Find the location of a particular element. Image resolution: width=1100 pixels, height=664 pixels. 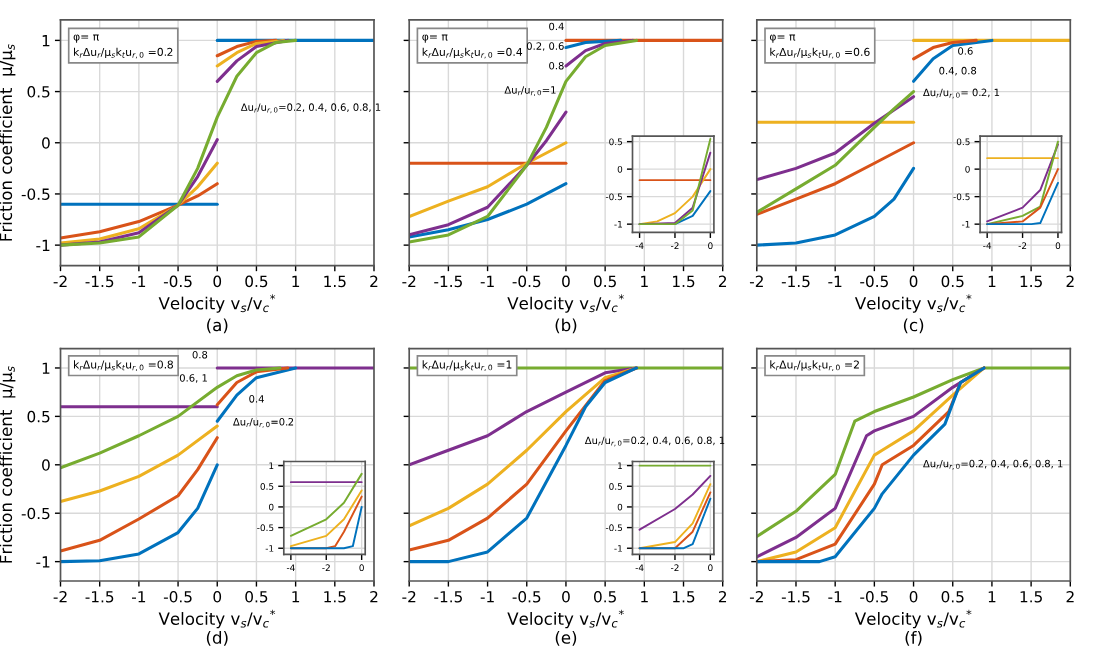

text: (b) is located at coordinates (566, 326).